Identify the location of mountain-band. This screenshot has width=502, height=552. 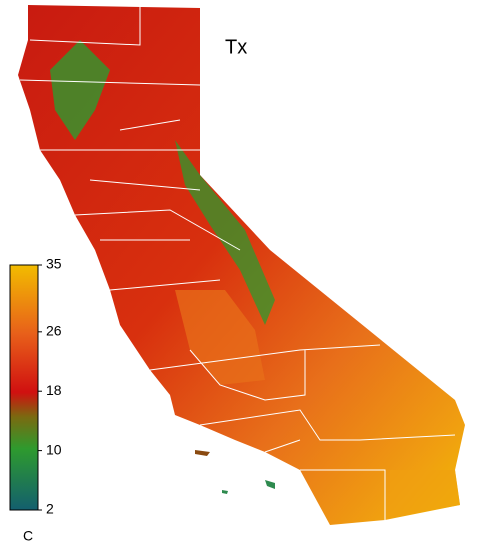
(80, 90).